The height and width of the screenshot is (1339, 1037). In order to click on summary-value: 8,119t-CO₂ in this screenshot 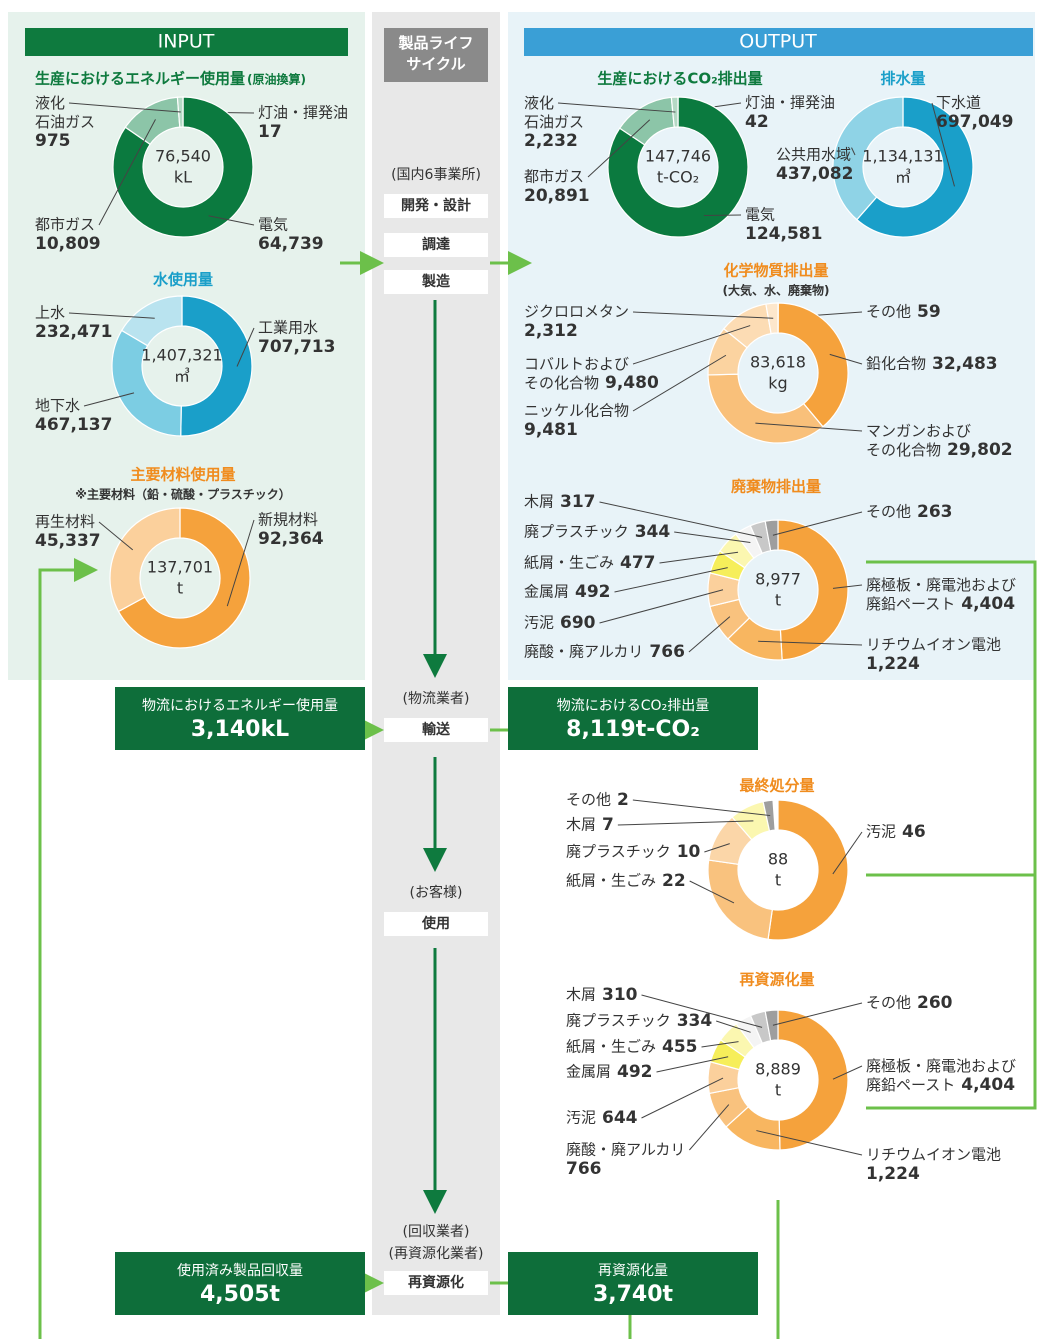, I will do `click(633, 729)`.